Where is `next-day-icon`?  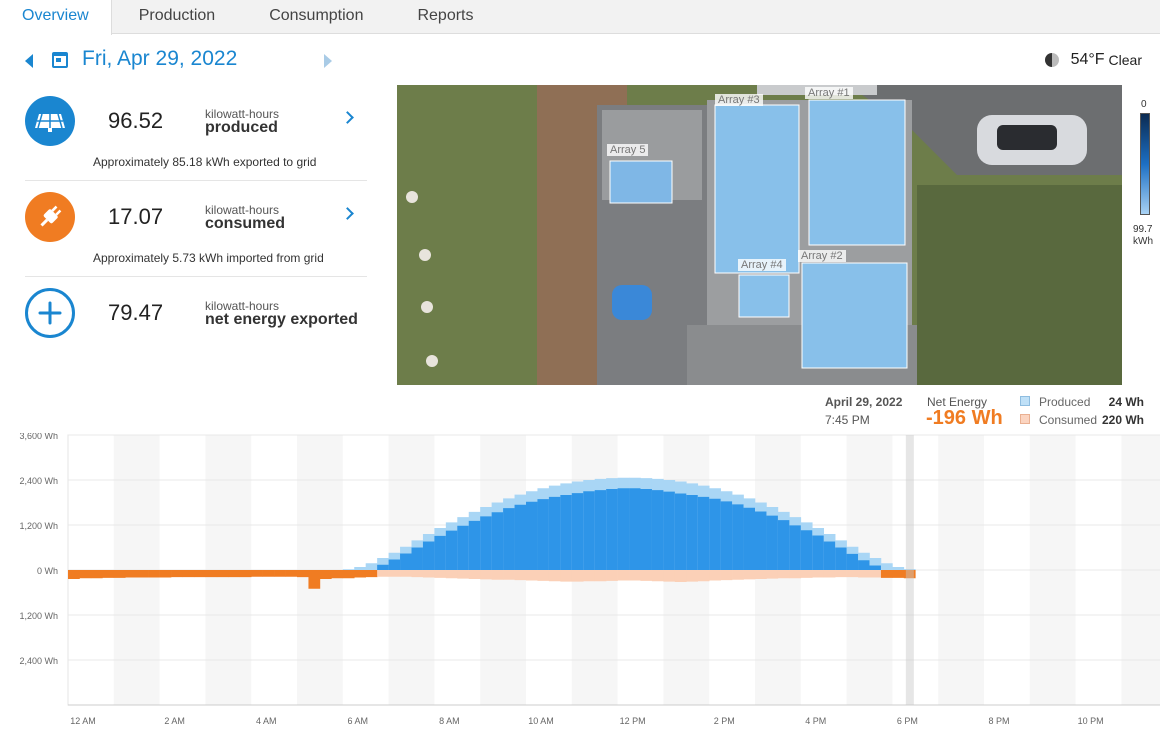
next-day-icon is located at coordinates (328, 61).